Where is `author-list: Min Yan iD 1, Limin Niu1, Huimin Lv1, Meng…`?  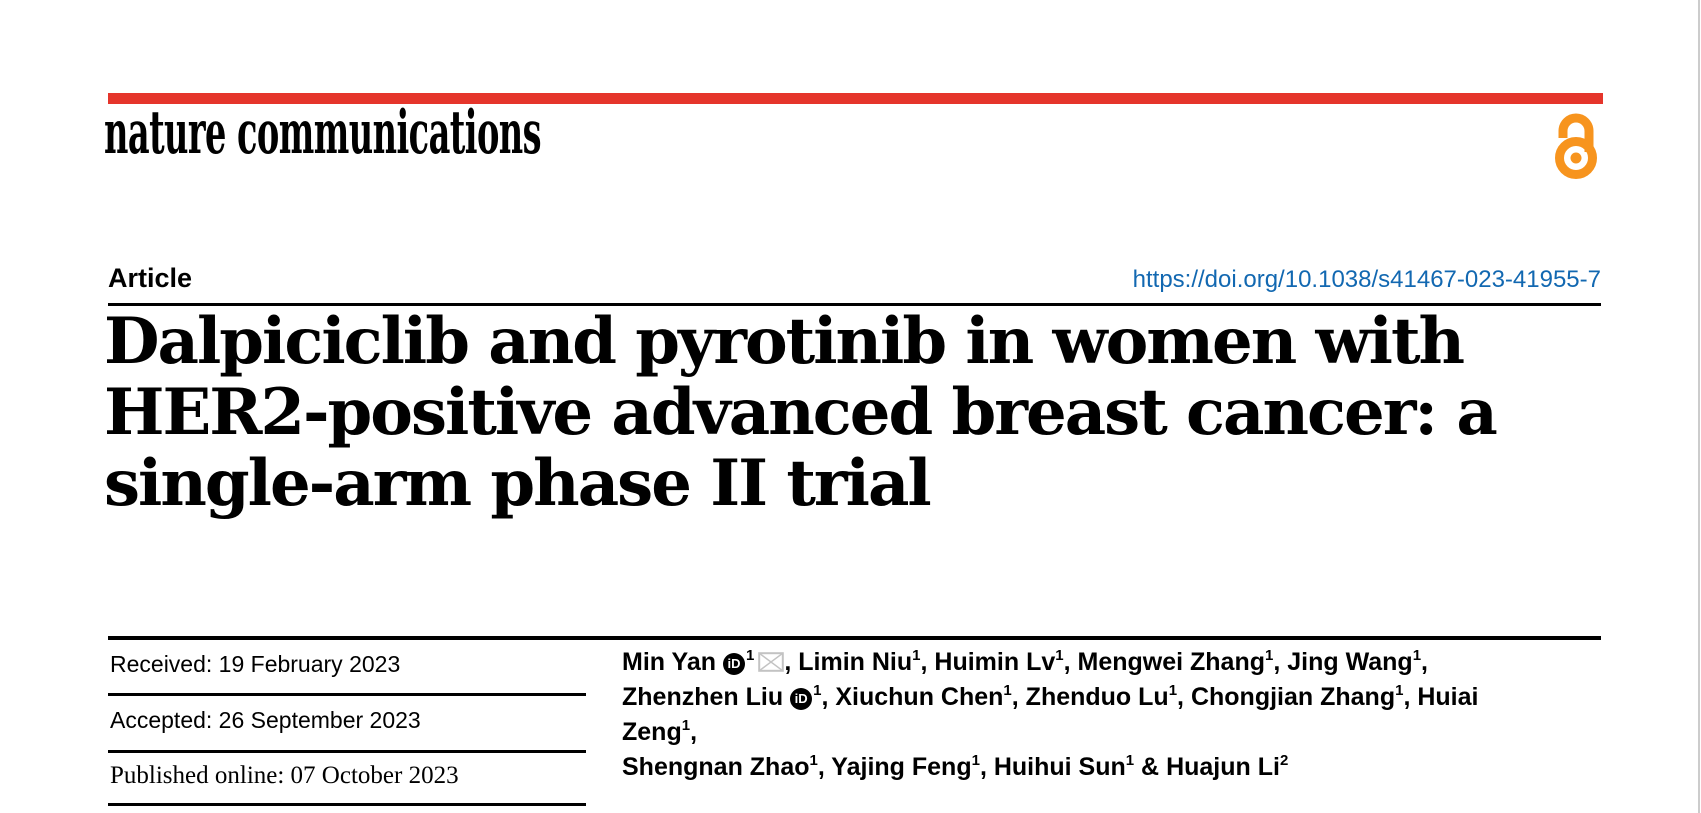 author-list: Min Yan iD 1, Limin Niu1, Huimin Lv1, Meng… is located at coordinates (1072, 715).